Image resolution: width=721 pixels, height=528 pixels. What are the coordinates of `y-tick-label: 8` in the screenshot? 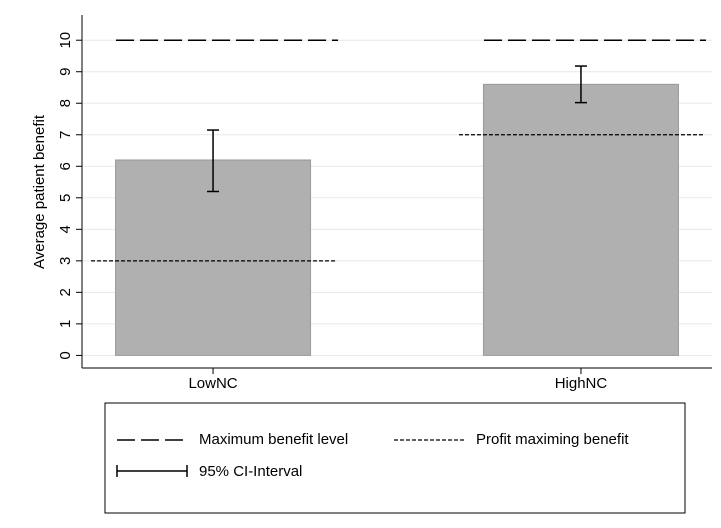 It's located at (65, 103).